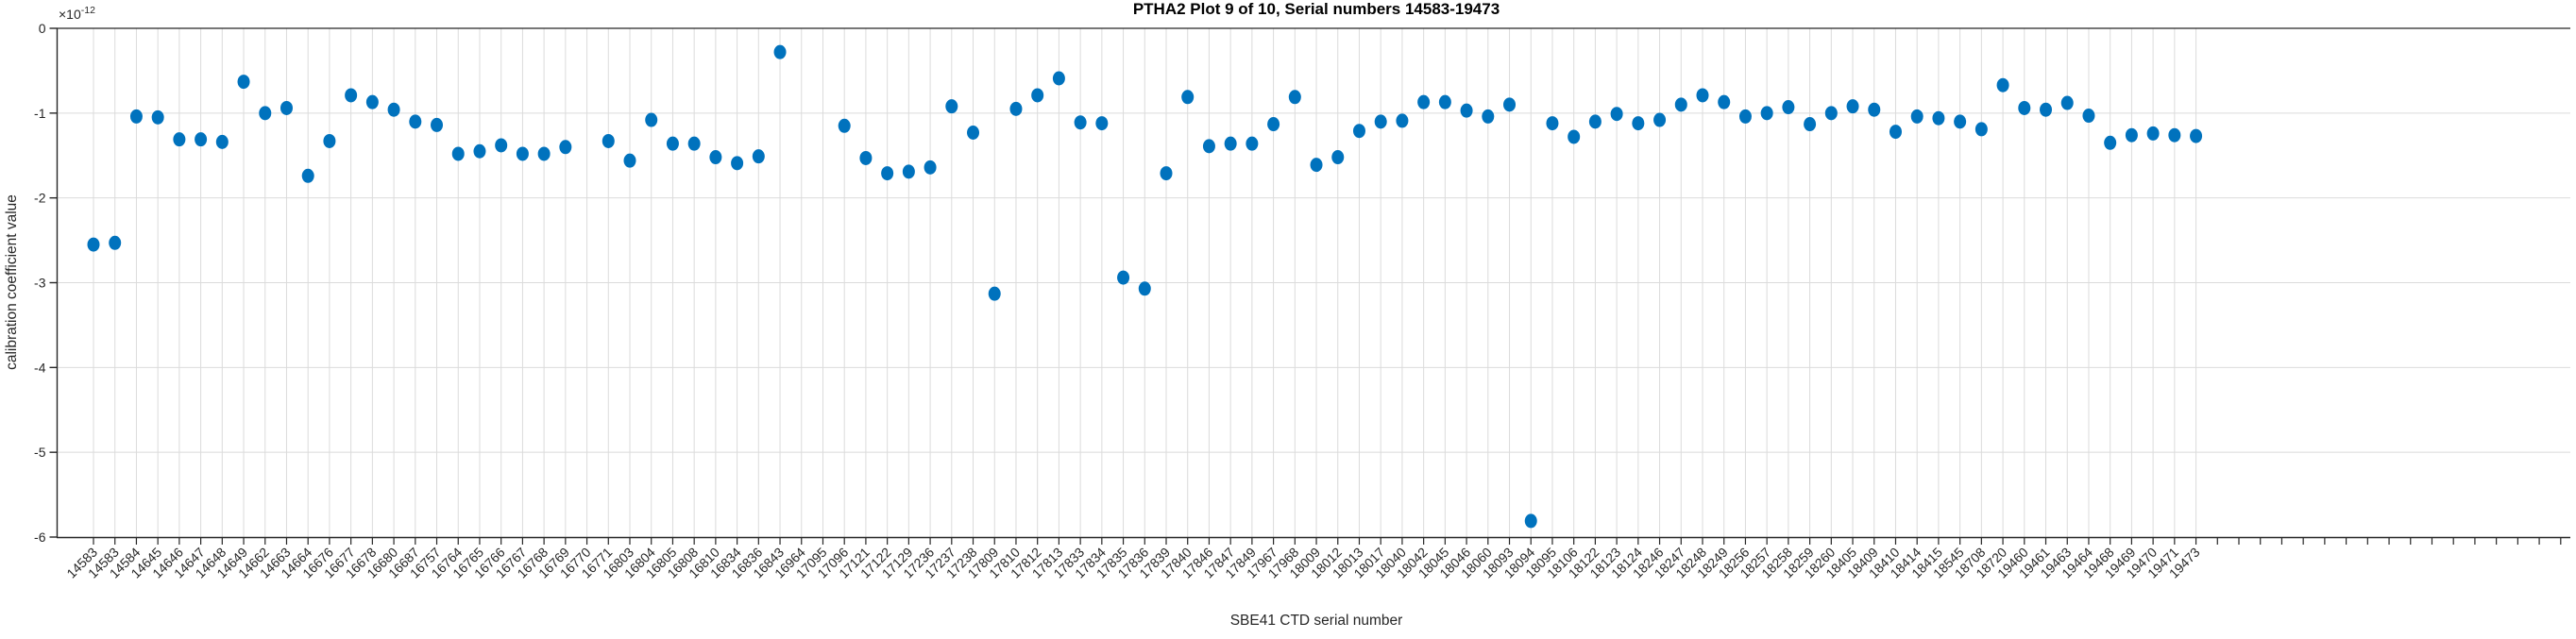  What do you see at coordinates (42, 28) in the screenshot?
I see `y-tick-label: 0` at bounding box center [42, 28].